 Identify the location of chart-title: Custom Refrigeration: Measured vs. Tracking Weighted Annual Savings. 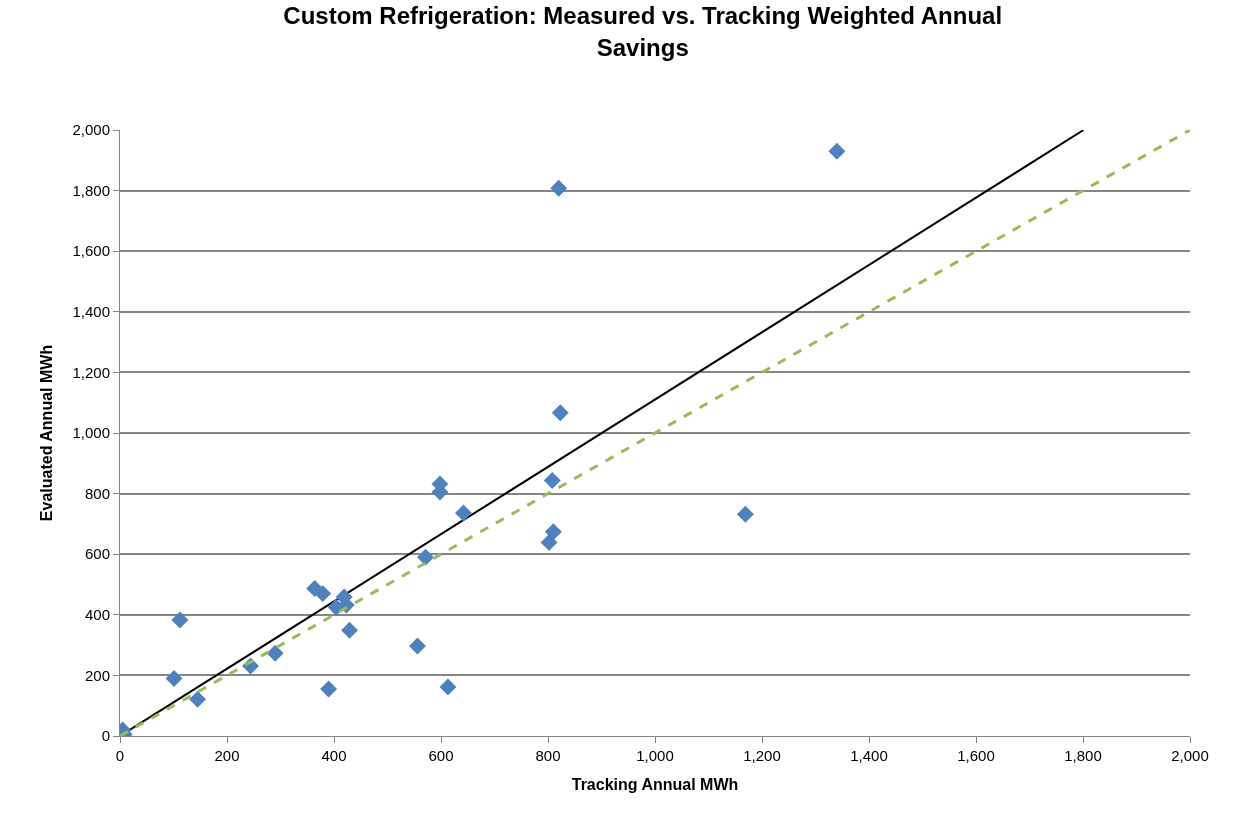
(643, 31).